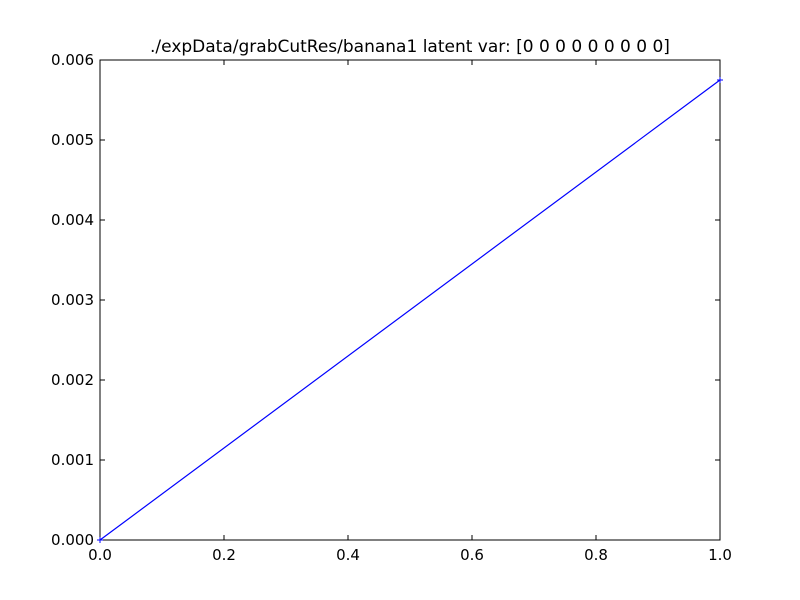  I want to click on x-tick-label: 1.0, so click(720, 555).